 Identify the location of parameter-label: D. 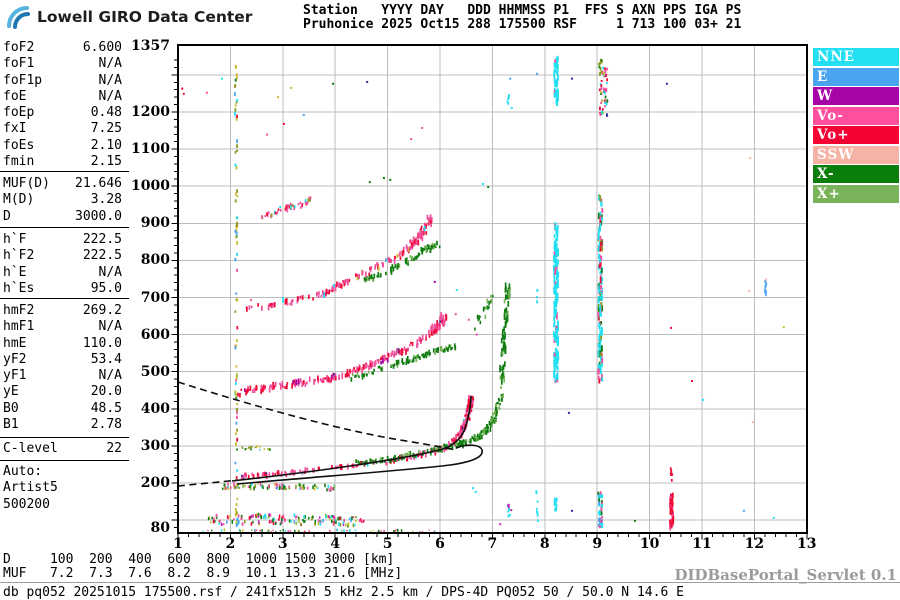
(7, 216).